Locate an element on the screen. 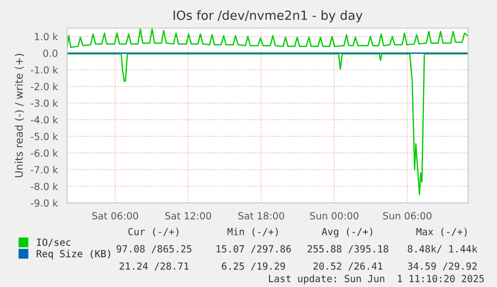 The width and height of the screenshot is (497, 287). y-tick-label: -3.0 k is located at coordinates (44, 103).